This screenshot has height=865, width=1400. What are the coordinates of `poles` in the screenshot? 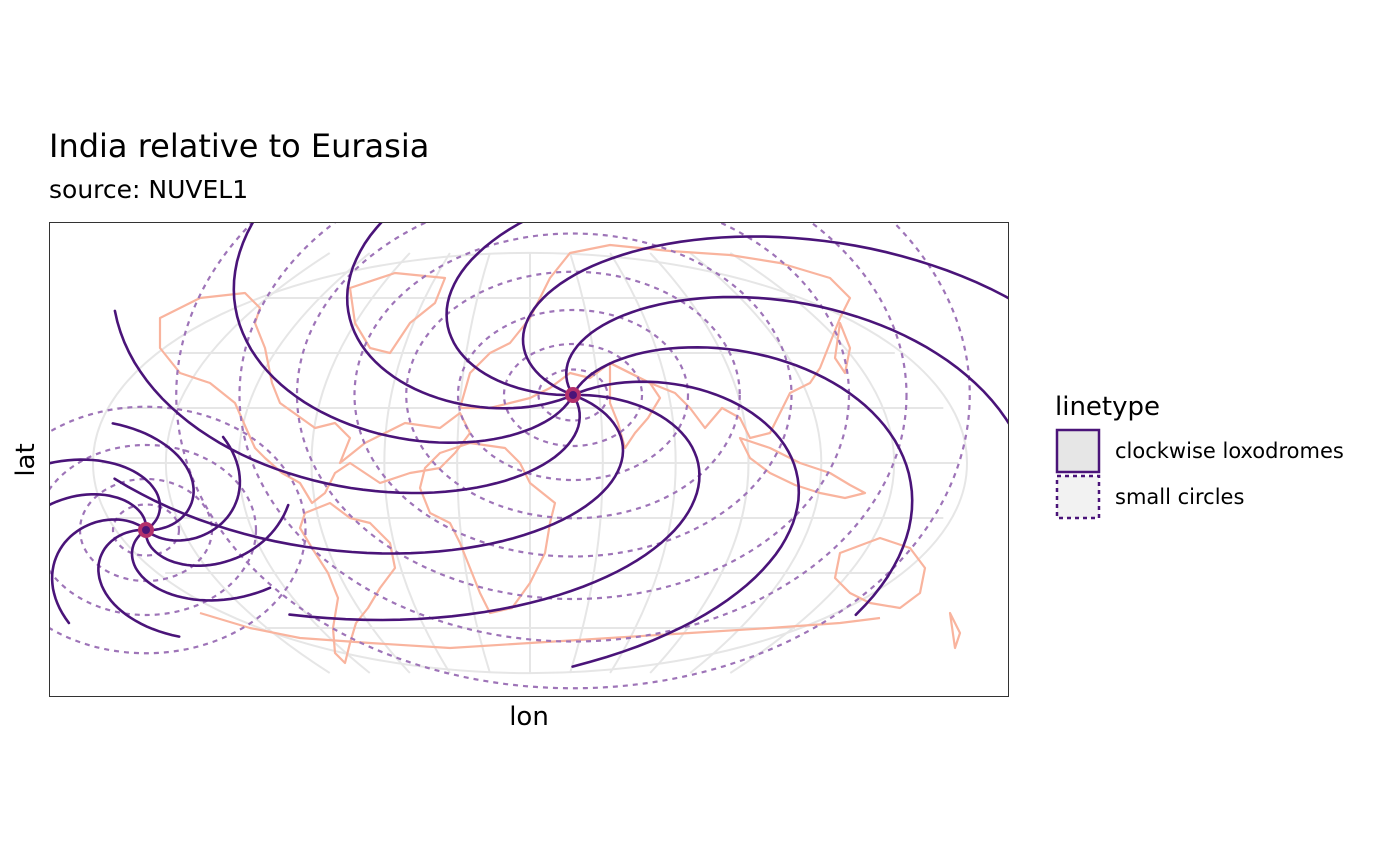 It's located at (359, 462).